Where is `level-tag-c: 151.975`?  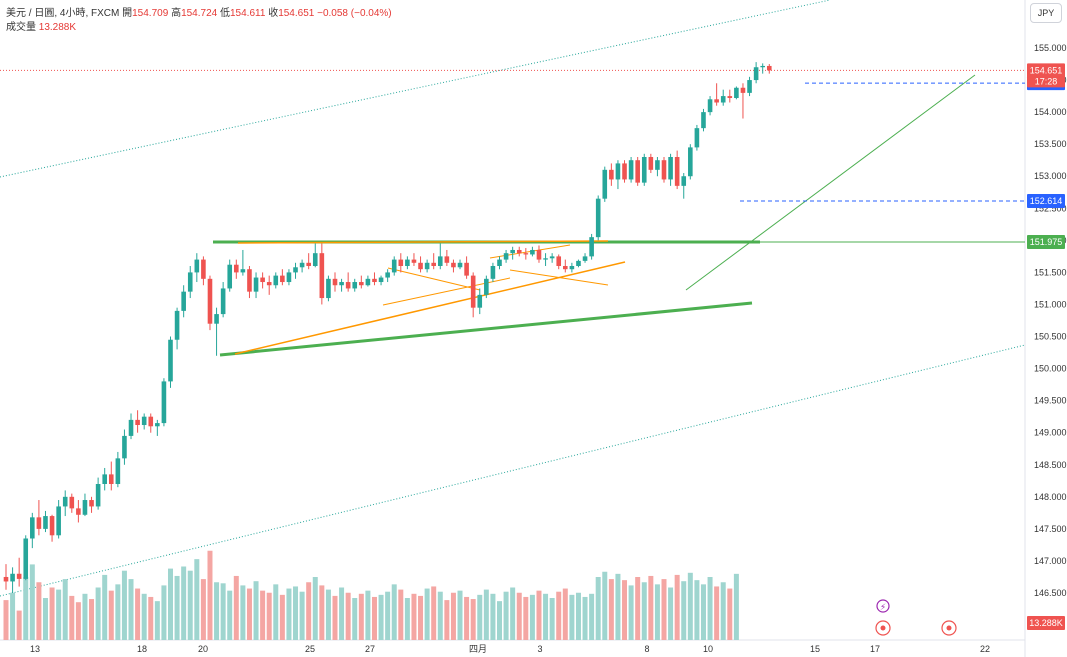
level-tag-c: 151.975 is located at coordinates (1046, 242).